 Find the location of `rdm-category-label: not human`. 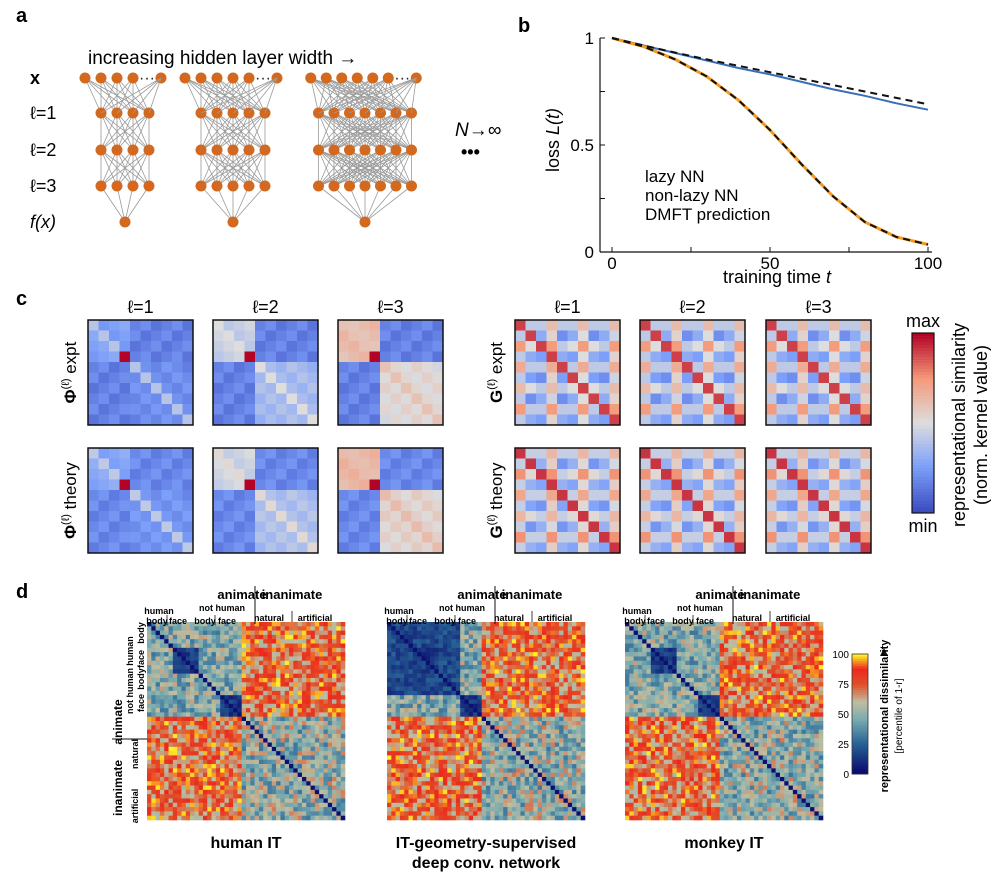

rdm-category-label: not human is located at coordinates (222, 608).